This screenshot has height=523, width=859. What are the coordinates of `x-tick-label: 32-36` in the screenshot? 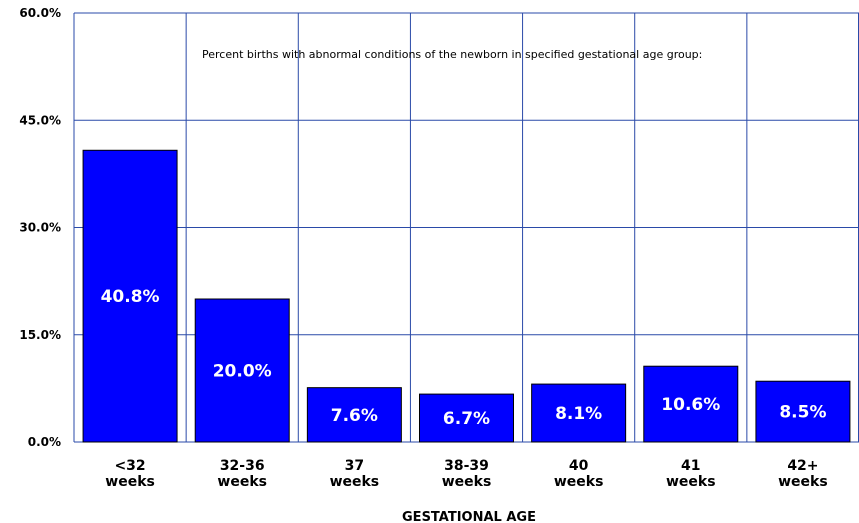 It's located at (242, 466).